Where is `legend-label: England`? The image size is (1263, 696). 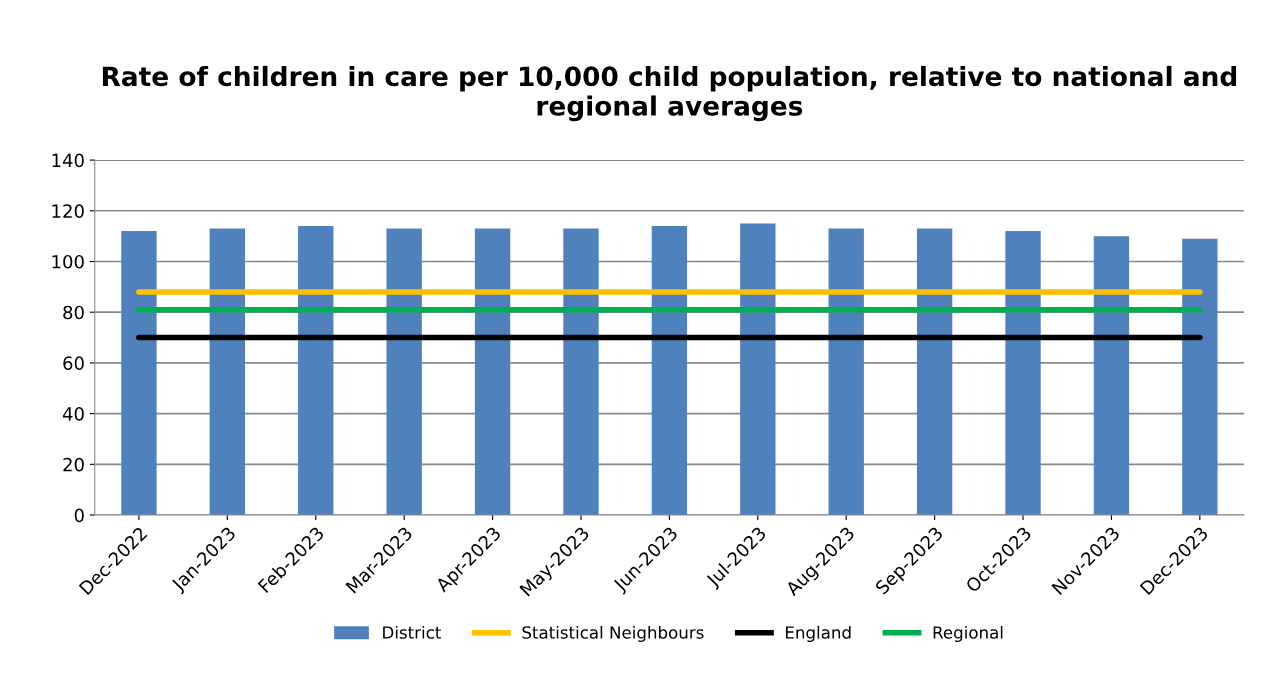 legend-label: England is located at coordinates (818, 634).